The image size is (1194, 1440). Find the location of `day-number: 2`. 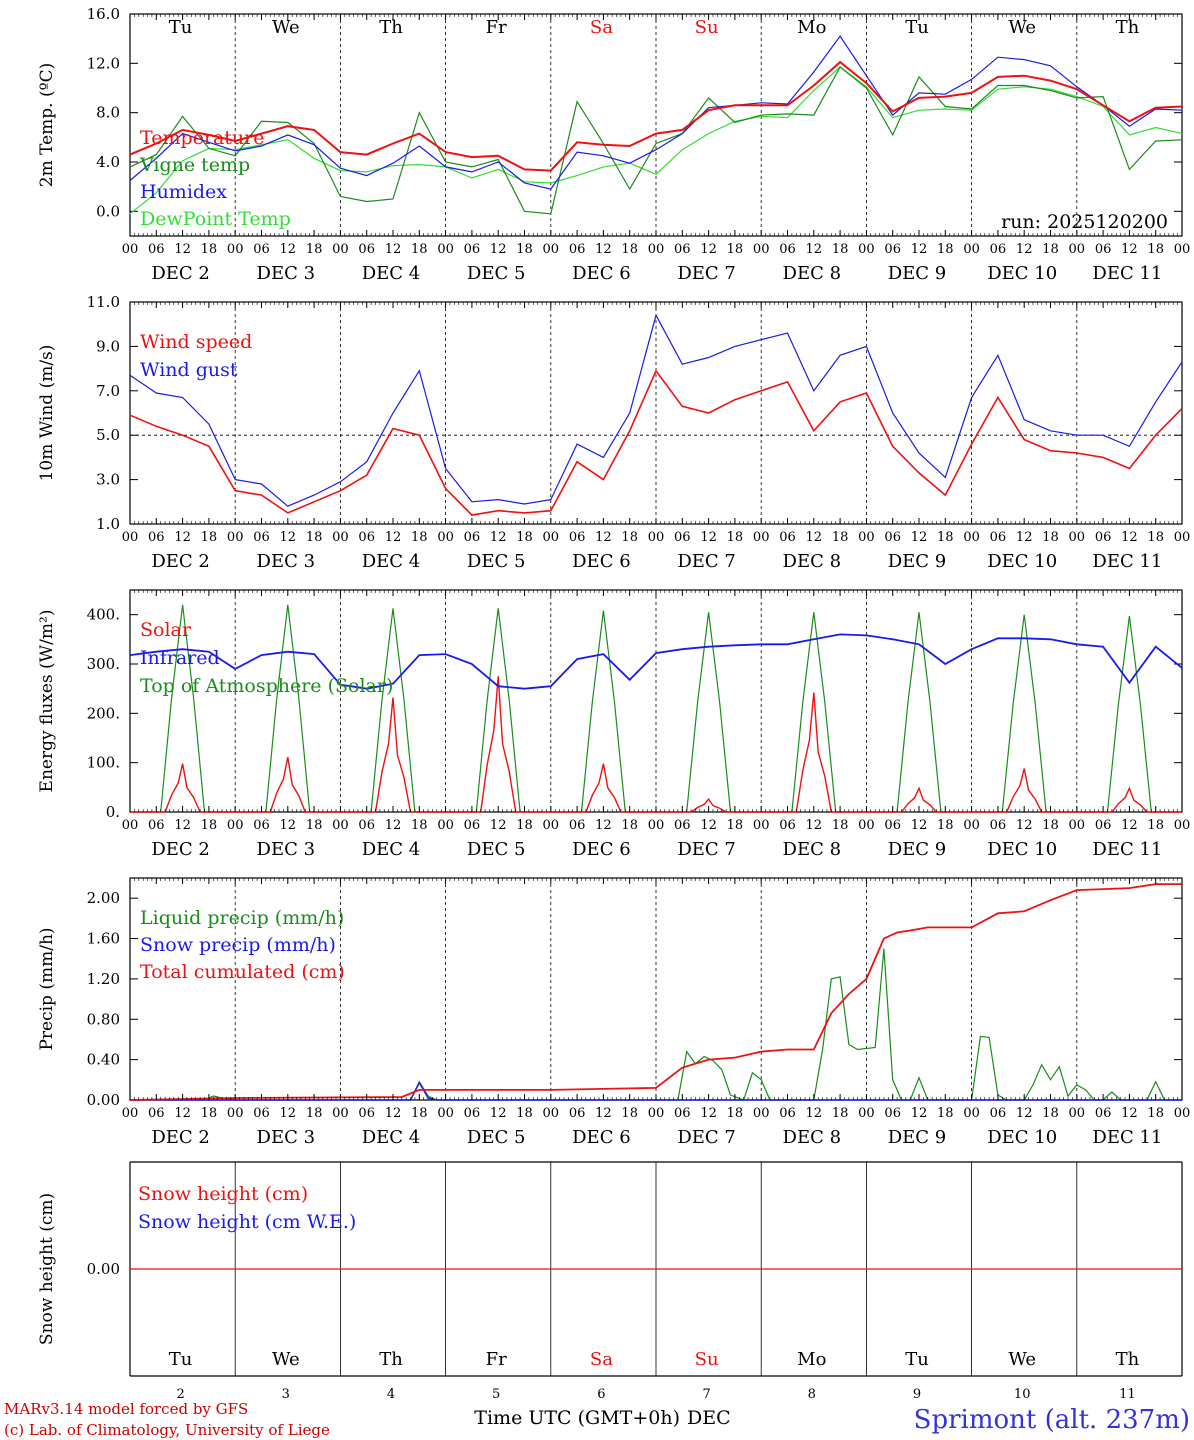

day-number: 2 is located at coordinates (180, 1394).